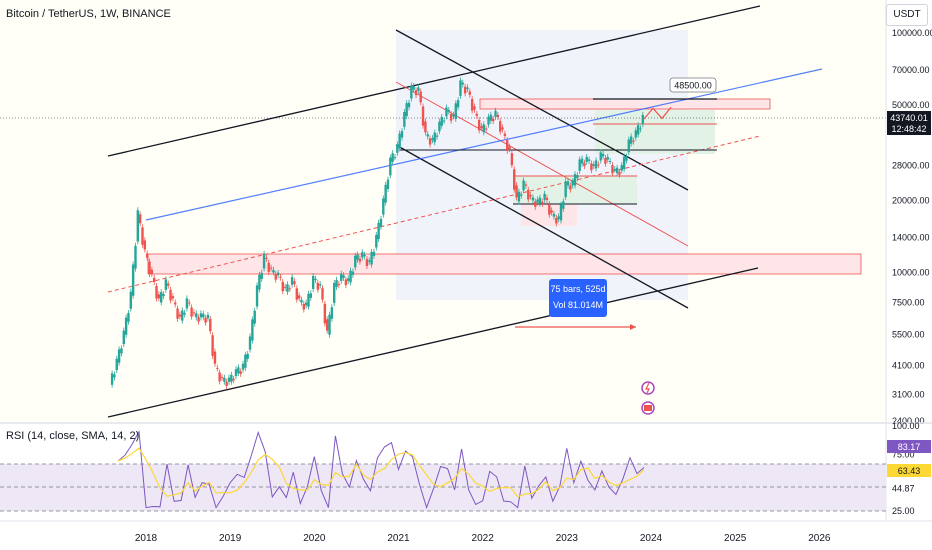 This screenshot has width=932, height=550. I want to click on descending-upper-line, so click(542, 110).